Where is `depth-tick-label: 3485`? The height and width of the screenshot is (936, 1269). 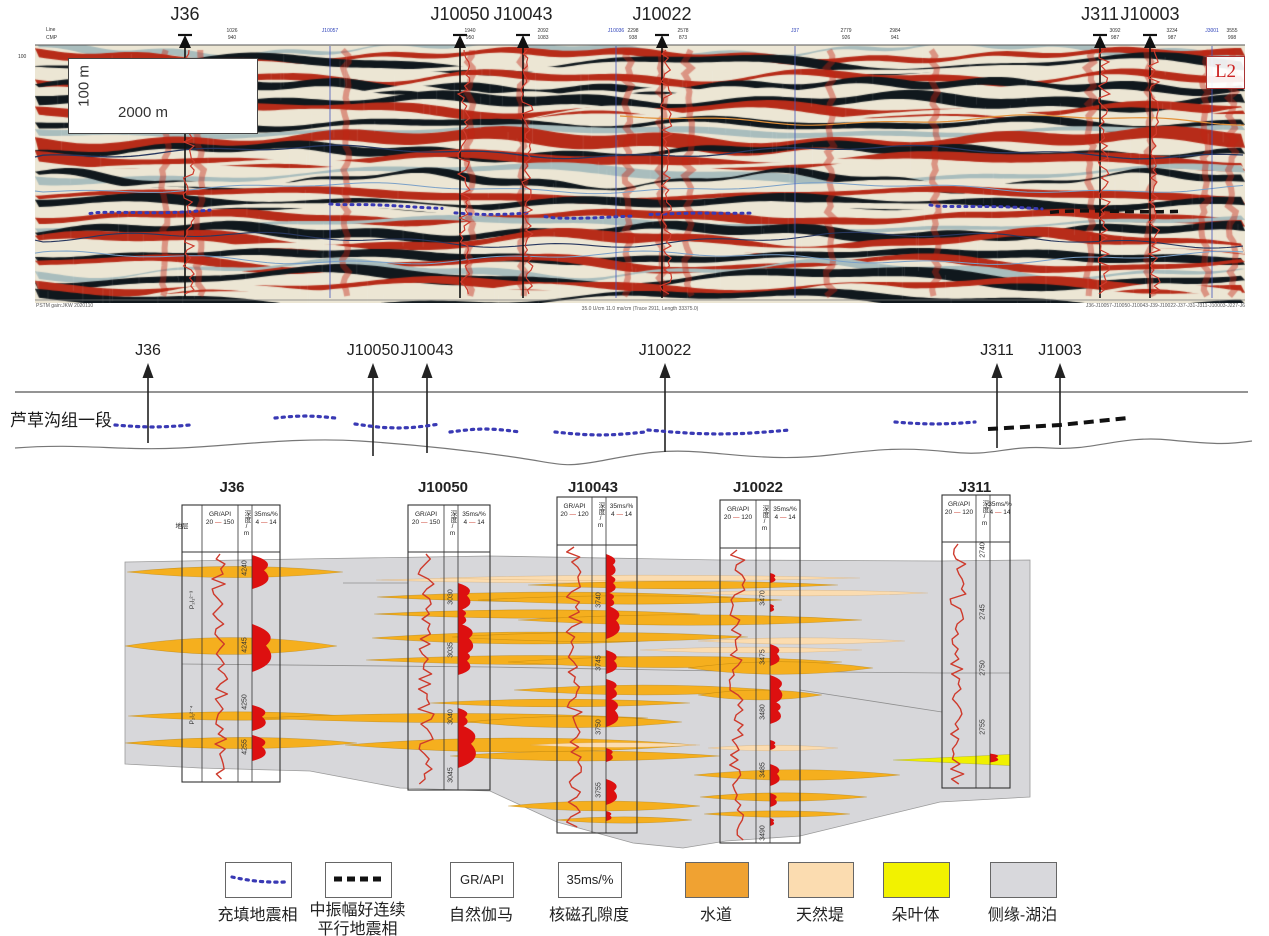
depth-tick-label: 3485 is located at coordinates (763, 770).